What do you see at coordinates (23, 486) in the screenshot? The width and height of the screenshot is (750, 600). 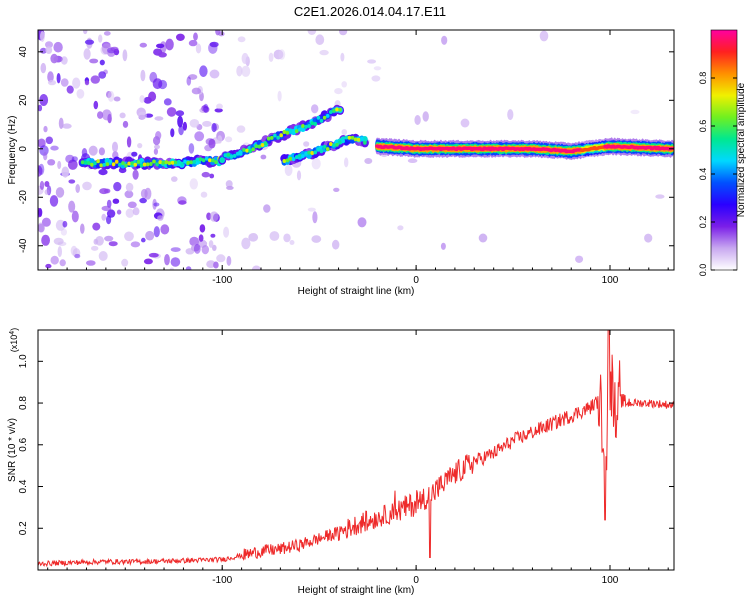 I see `y-tick-label: 0.4` at bounding box center [23, 486].